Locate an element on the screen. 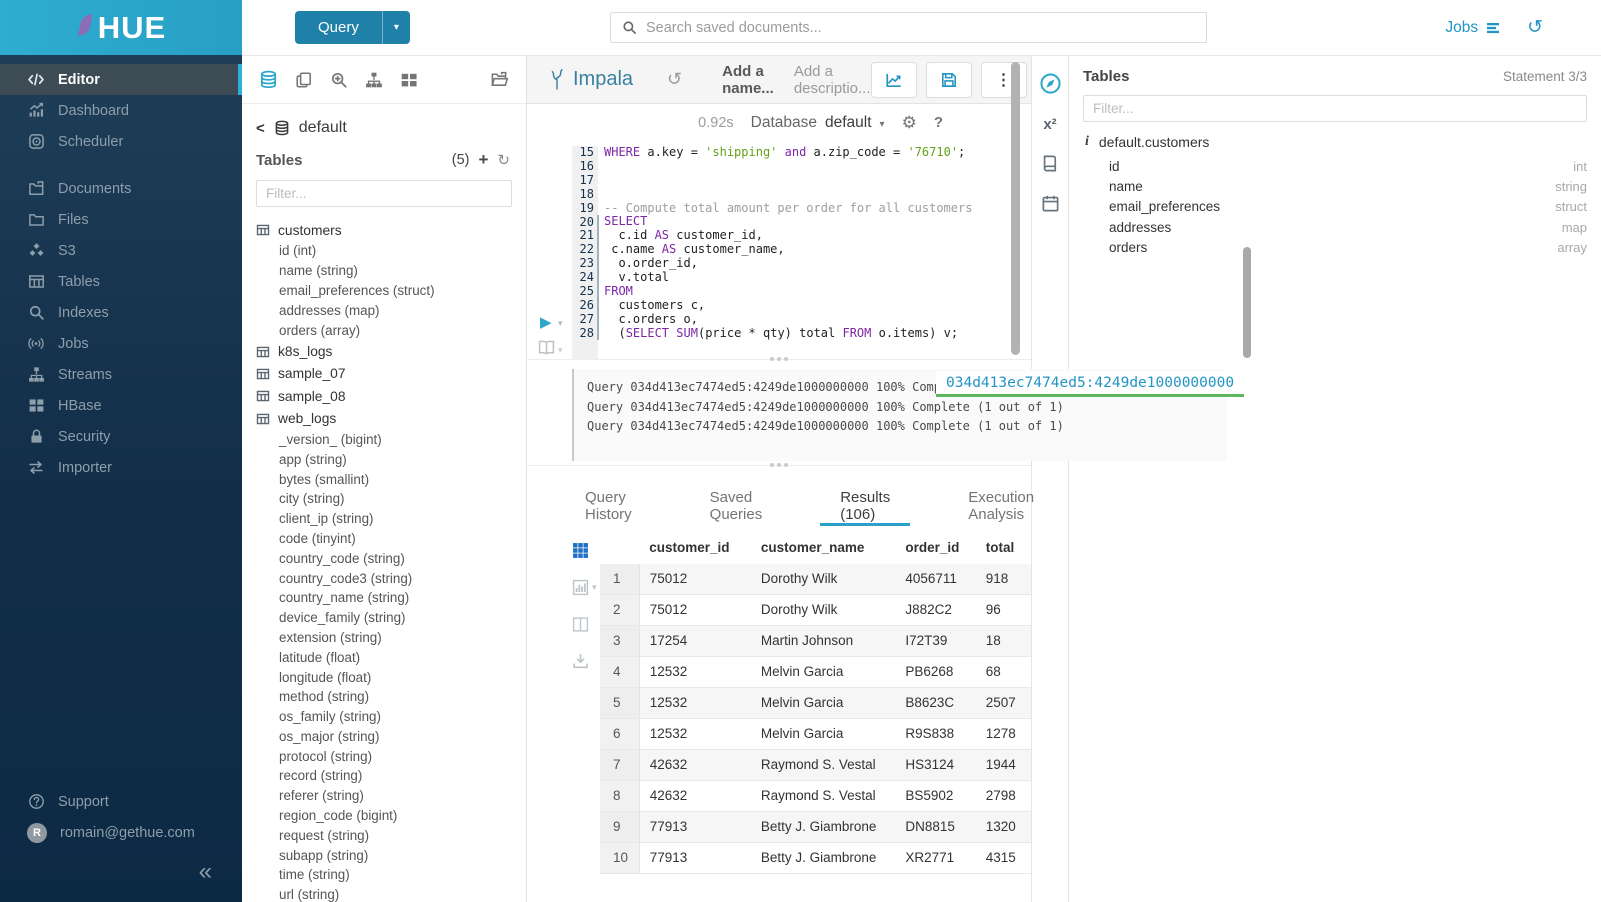  column-item: id (int) is located at coordinates (298, 251).